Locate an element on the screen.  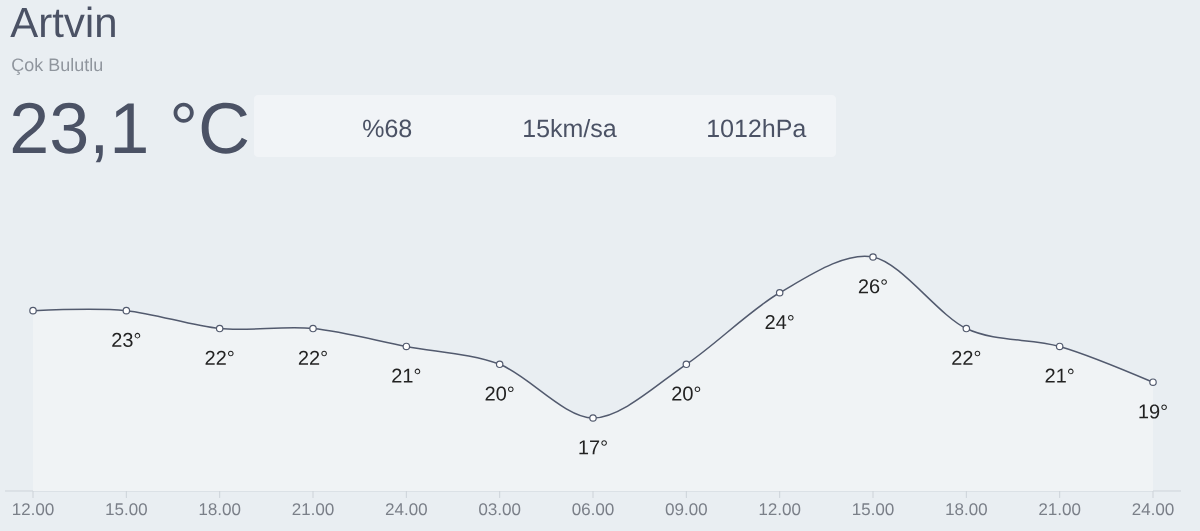
data-label: 24° is located at coordinates (779, 321).